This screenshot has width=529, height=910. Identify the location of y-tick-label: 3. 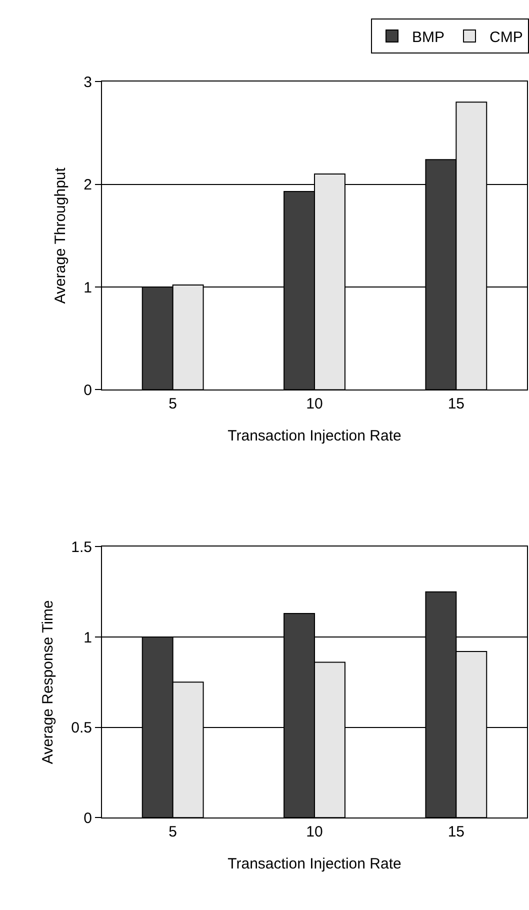
(88, 82).